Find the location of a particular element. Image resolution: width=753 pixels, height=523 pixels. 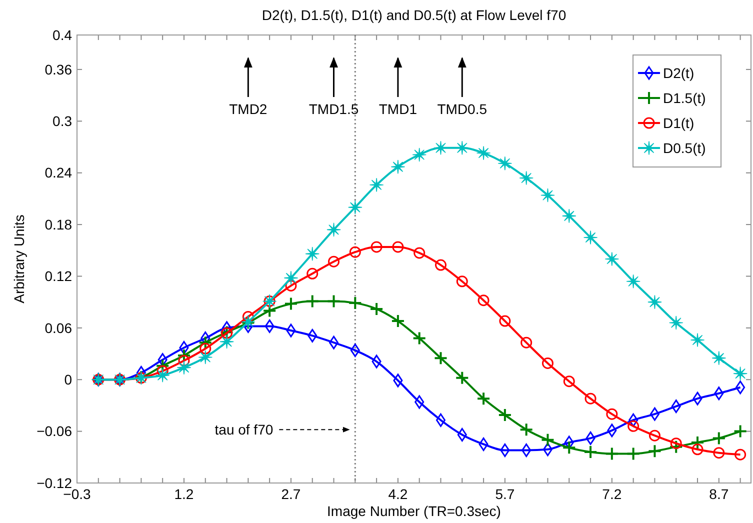

x-tick-label: 4.2 is located at coordinates (398, 494).